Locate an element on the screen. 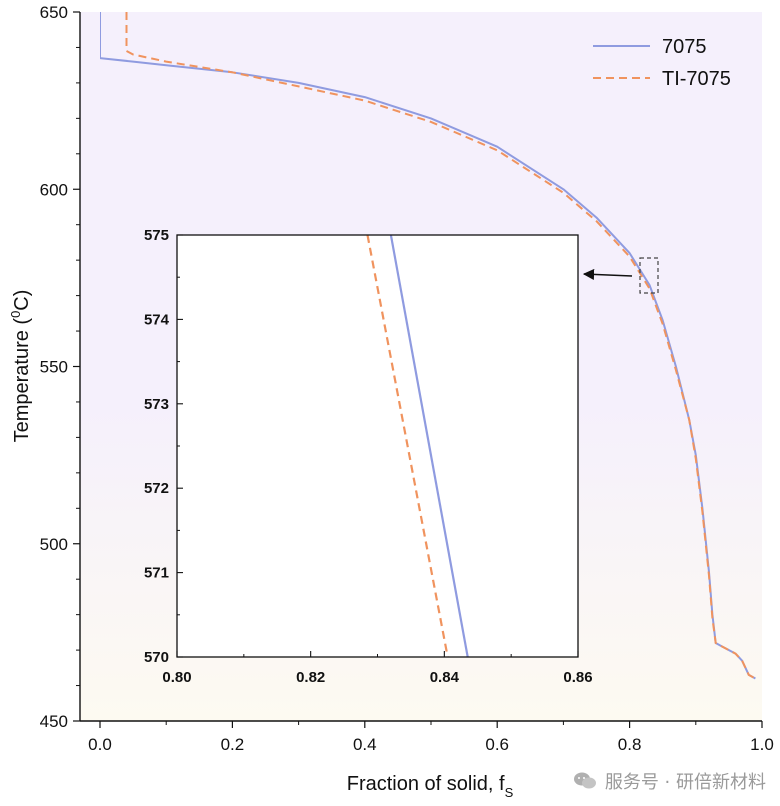 The image size is (780, 806). legend-label-7075: 7075 is located at coordinates (684, 47).